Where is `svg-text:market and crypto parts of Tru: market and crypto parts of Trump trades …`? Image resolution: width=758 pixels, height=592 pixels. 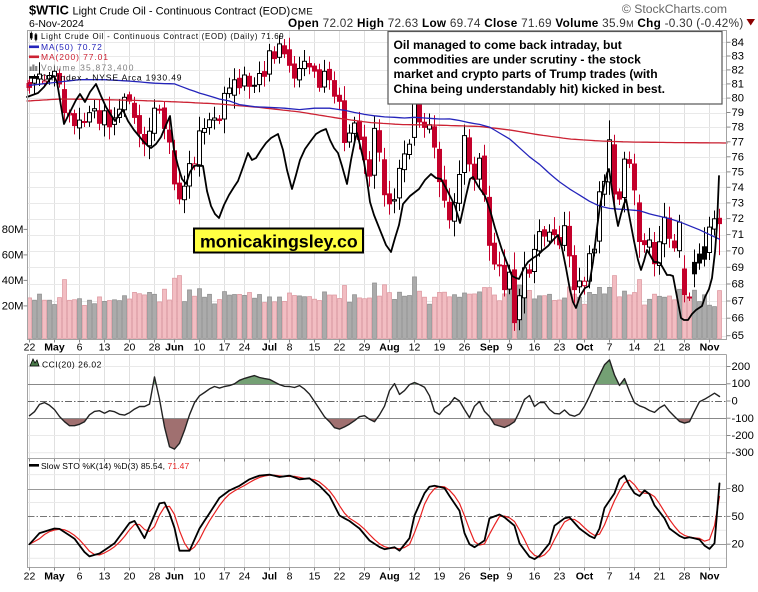 svg-text:market and crypto parts of Tru: market and crypto parts of Trump trades … is located at coordinates (526, 74).